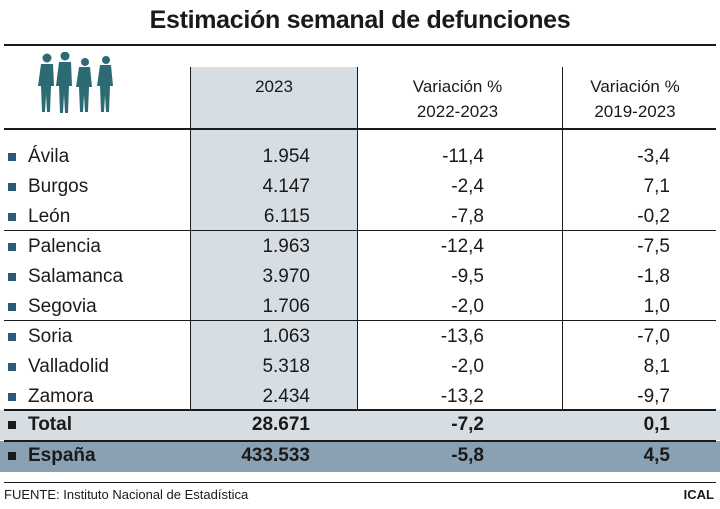 The width and height of the screenshot is (720, 509). What do you see at coordinates (286, 306) in the screenshot?
I see `value-2023: 1.706` at bounding box center [286, 306].